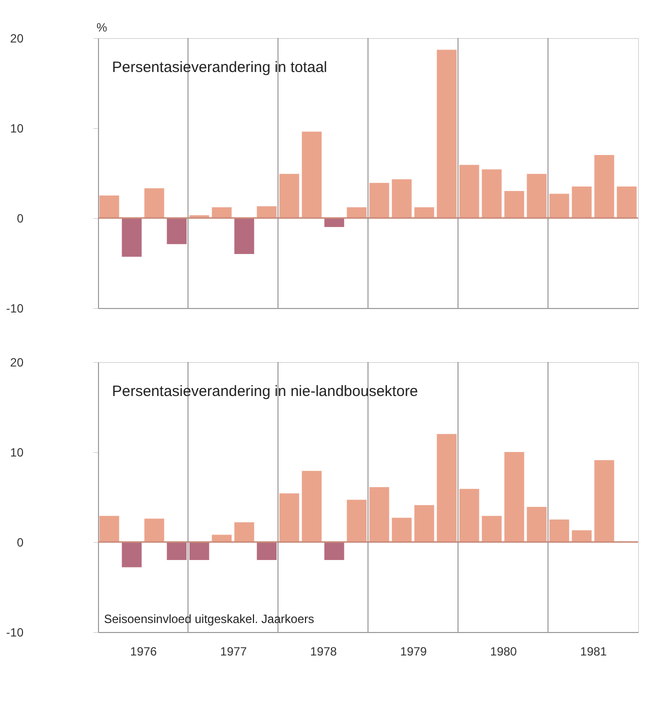  I want to click on x-tick-label: 1978, so click(324, 651).